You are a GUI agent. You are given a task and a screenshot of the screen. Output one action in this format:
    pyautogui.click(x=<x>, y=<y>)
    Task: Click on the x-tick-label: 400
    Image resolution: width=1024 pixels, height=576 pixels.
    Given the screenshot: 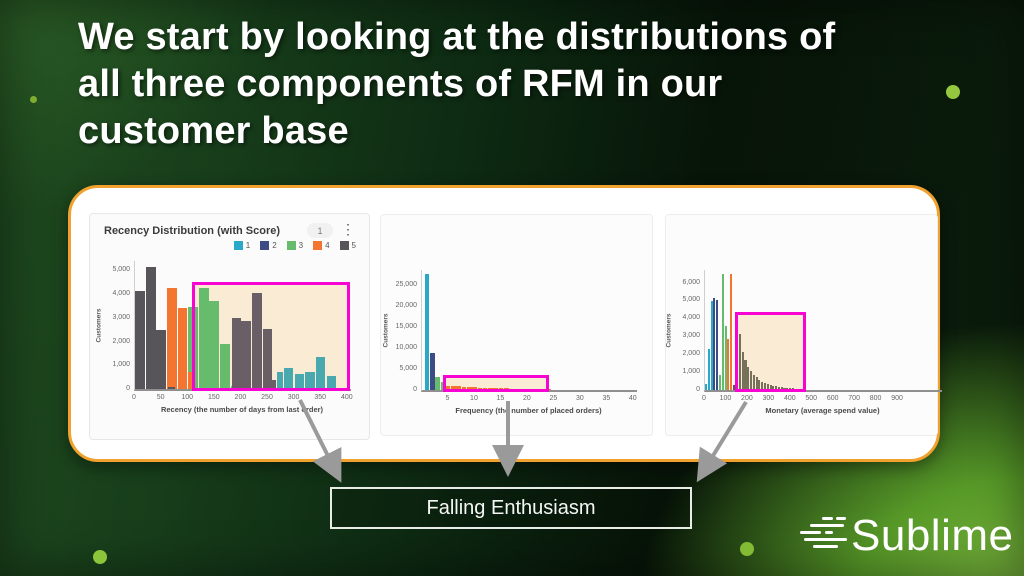 What is the action you would take?
    pyautogui.click(x=789, y=398)
    